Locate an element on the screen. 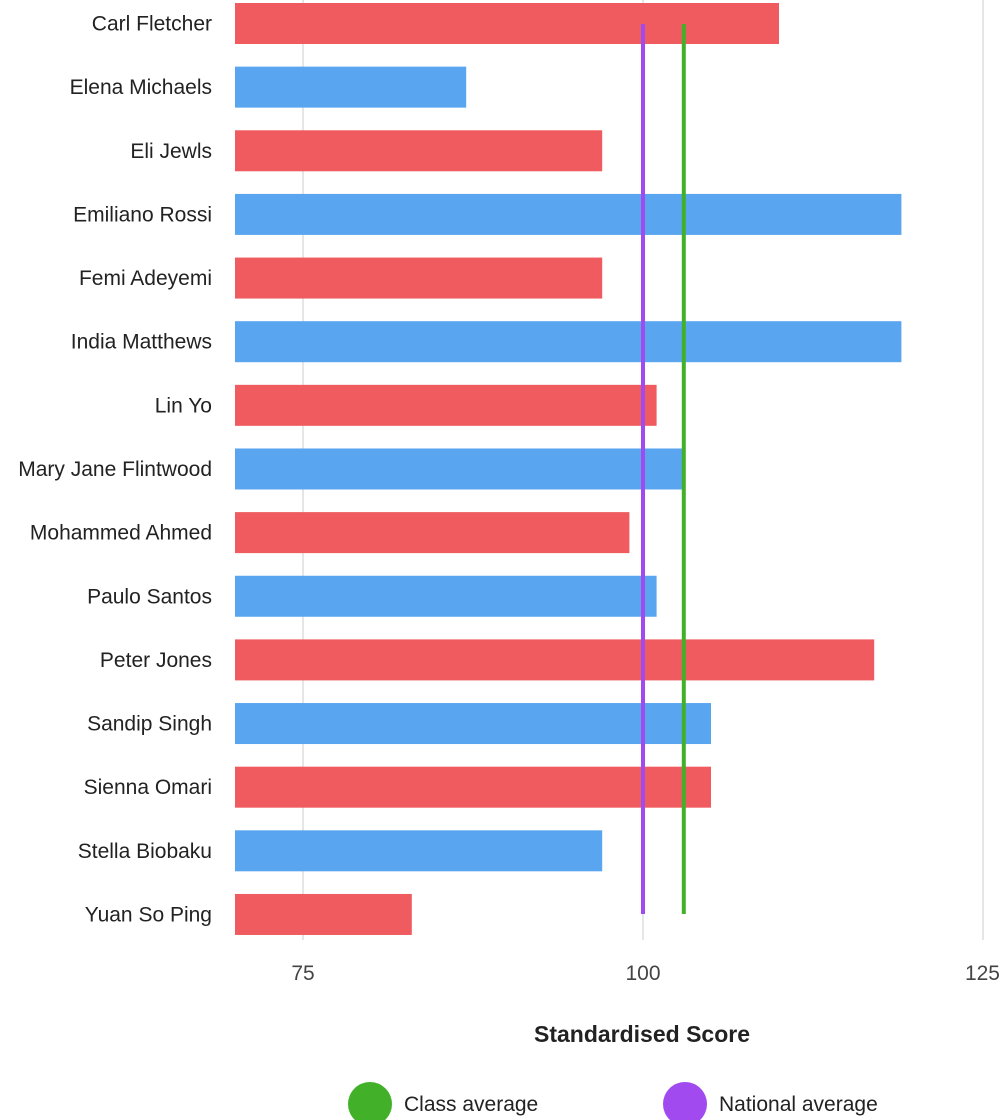  category-label: India Matthews is located at coordinates (141, 342).